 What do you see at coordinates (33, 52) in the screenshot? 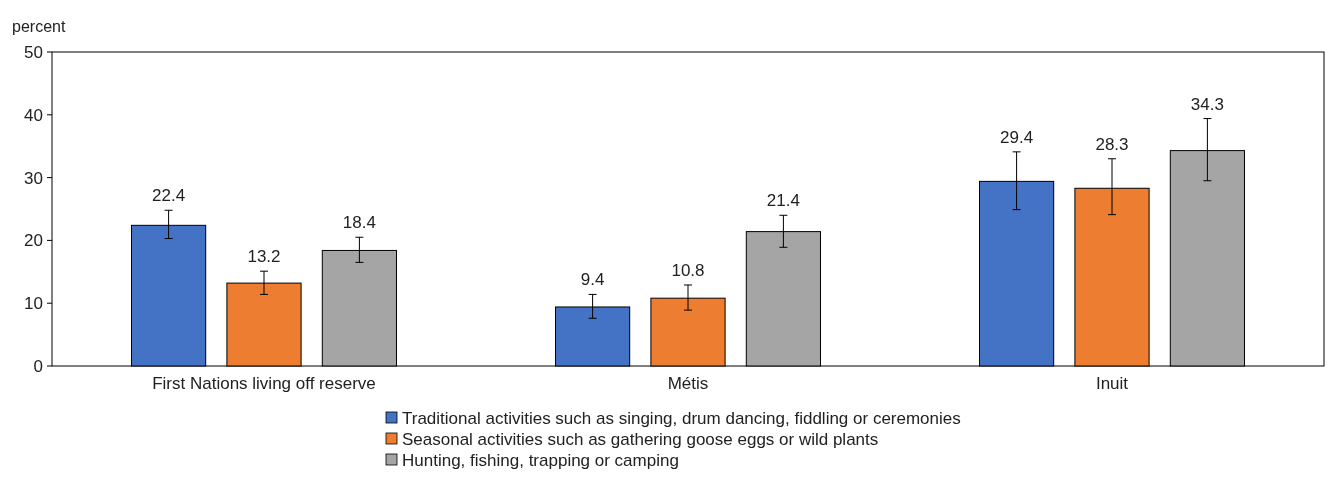
I see `y-tick-label: 50` at bounding box center [33, 52].